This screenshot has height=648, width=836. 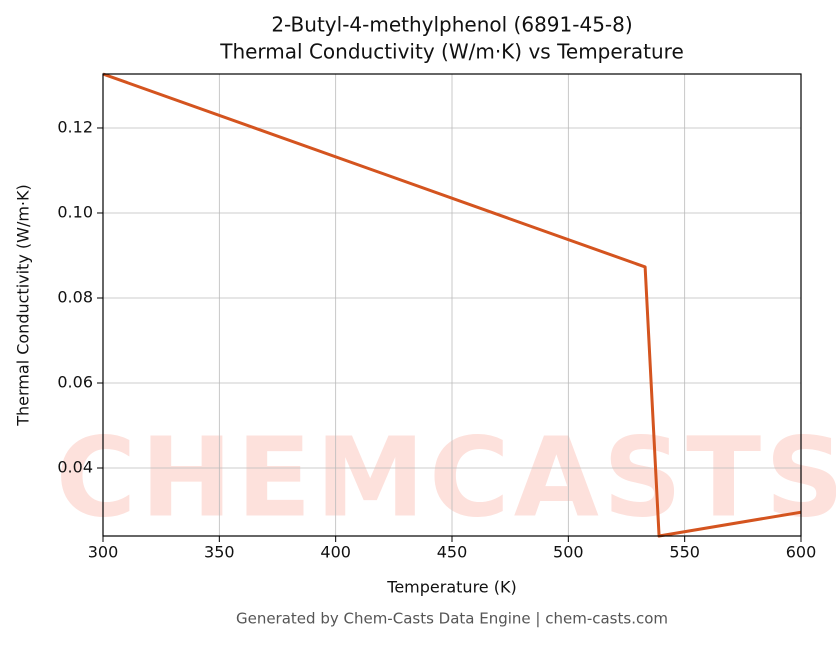 What do you see at coordinates (684, 552) in the screenshot?
I see `x-tick-label: 550` at bounding box center [684, 552].